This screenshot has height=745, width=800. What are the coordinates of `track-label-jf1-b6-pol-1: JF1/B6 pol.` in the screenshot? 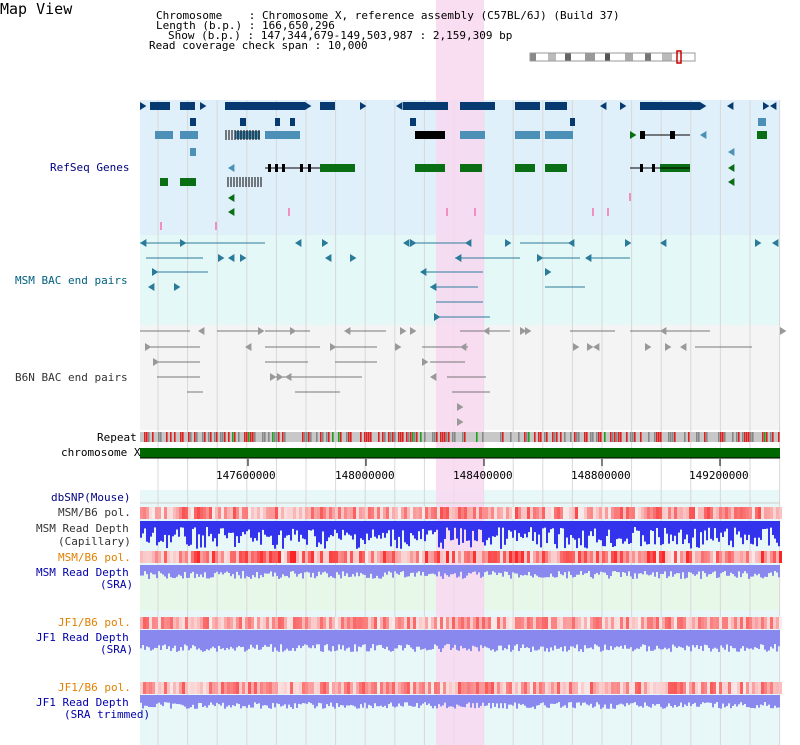 It's located at (94, 622).